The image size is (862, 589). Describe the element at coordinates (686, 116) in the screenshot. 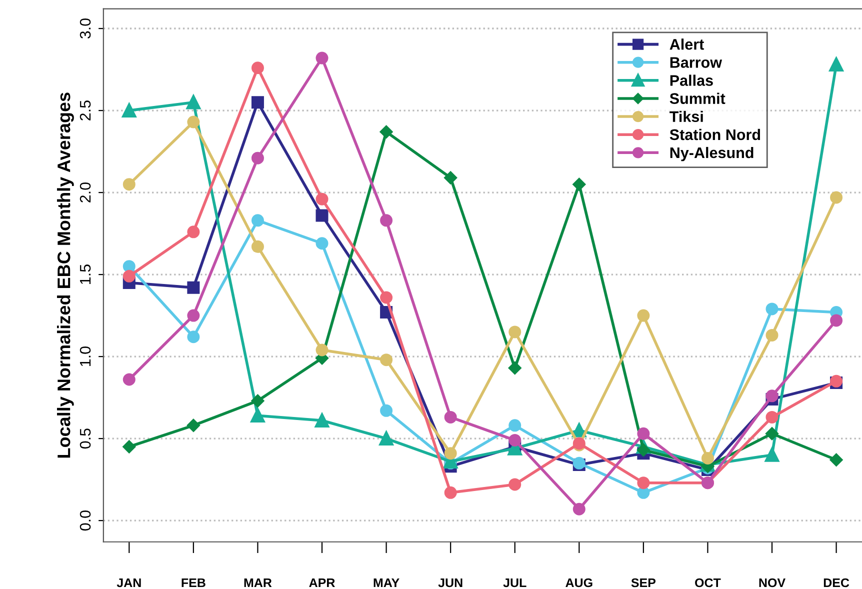

I see `legend-label: Tiksi` at that location.